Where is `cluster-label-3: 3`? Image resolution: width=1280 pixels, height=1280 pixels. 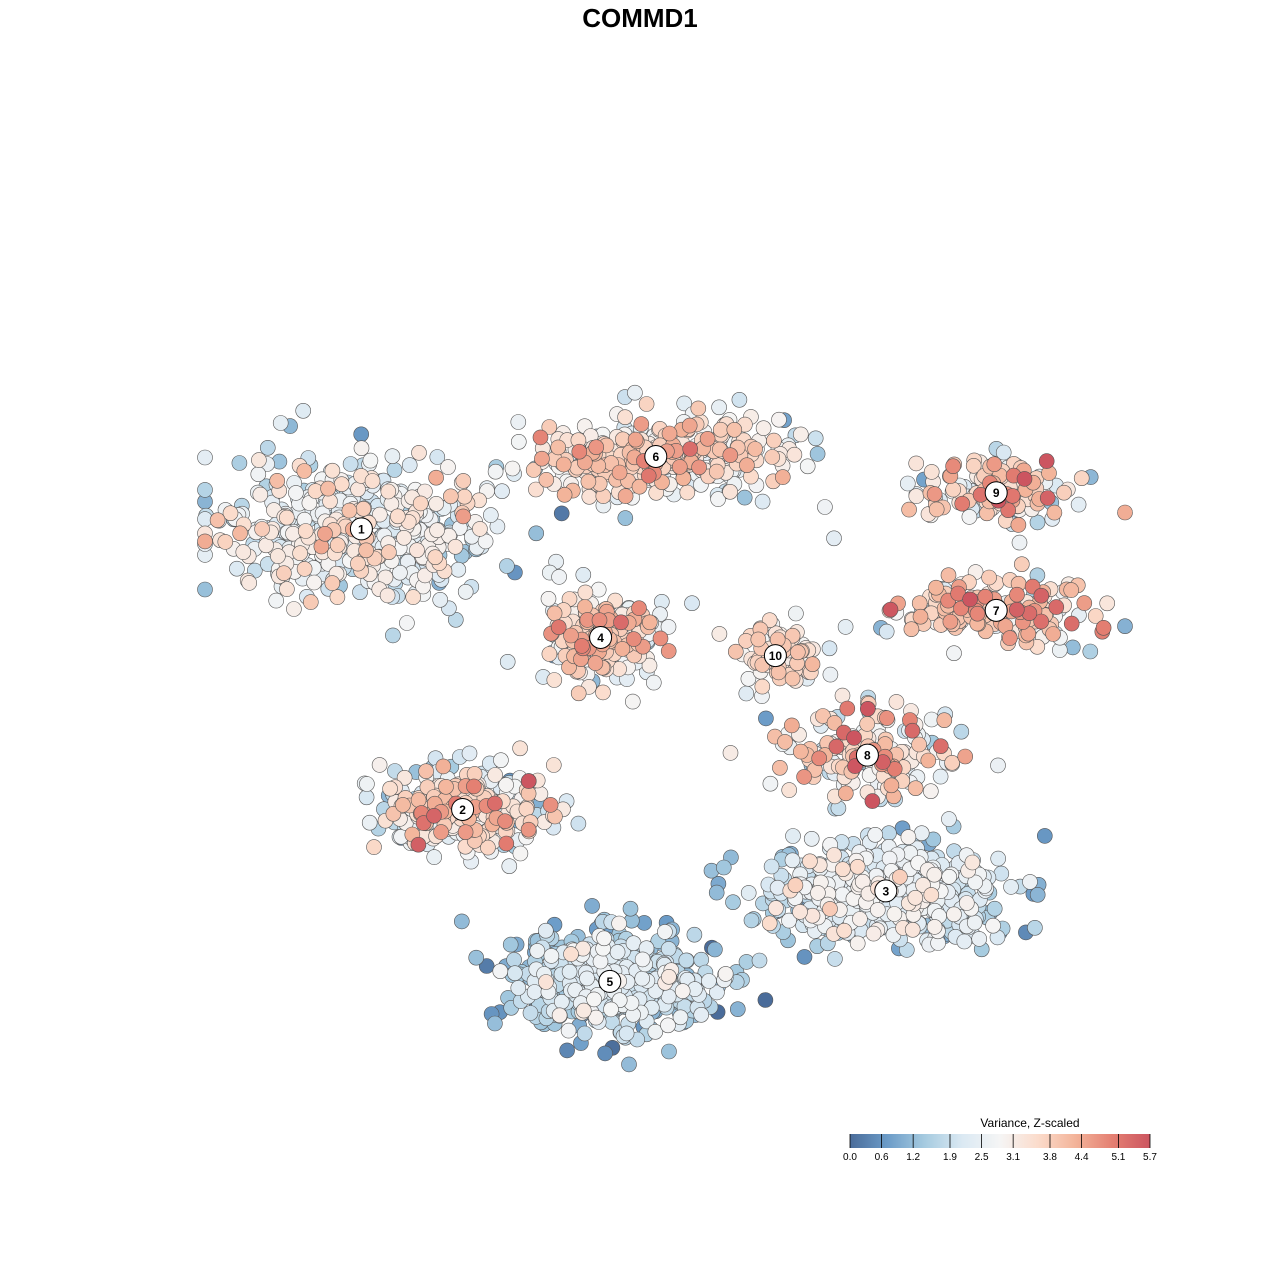 cluster-label-3: 3 is located at coordinates (886, 891).